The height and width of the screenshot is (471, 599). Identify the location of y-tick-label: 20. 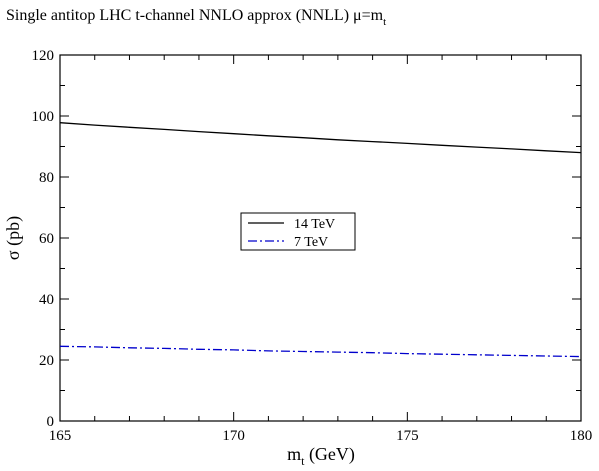
(46, 361).